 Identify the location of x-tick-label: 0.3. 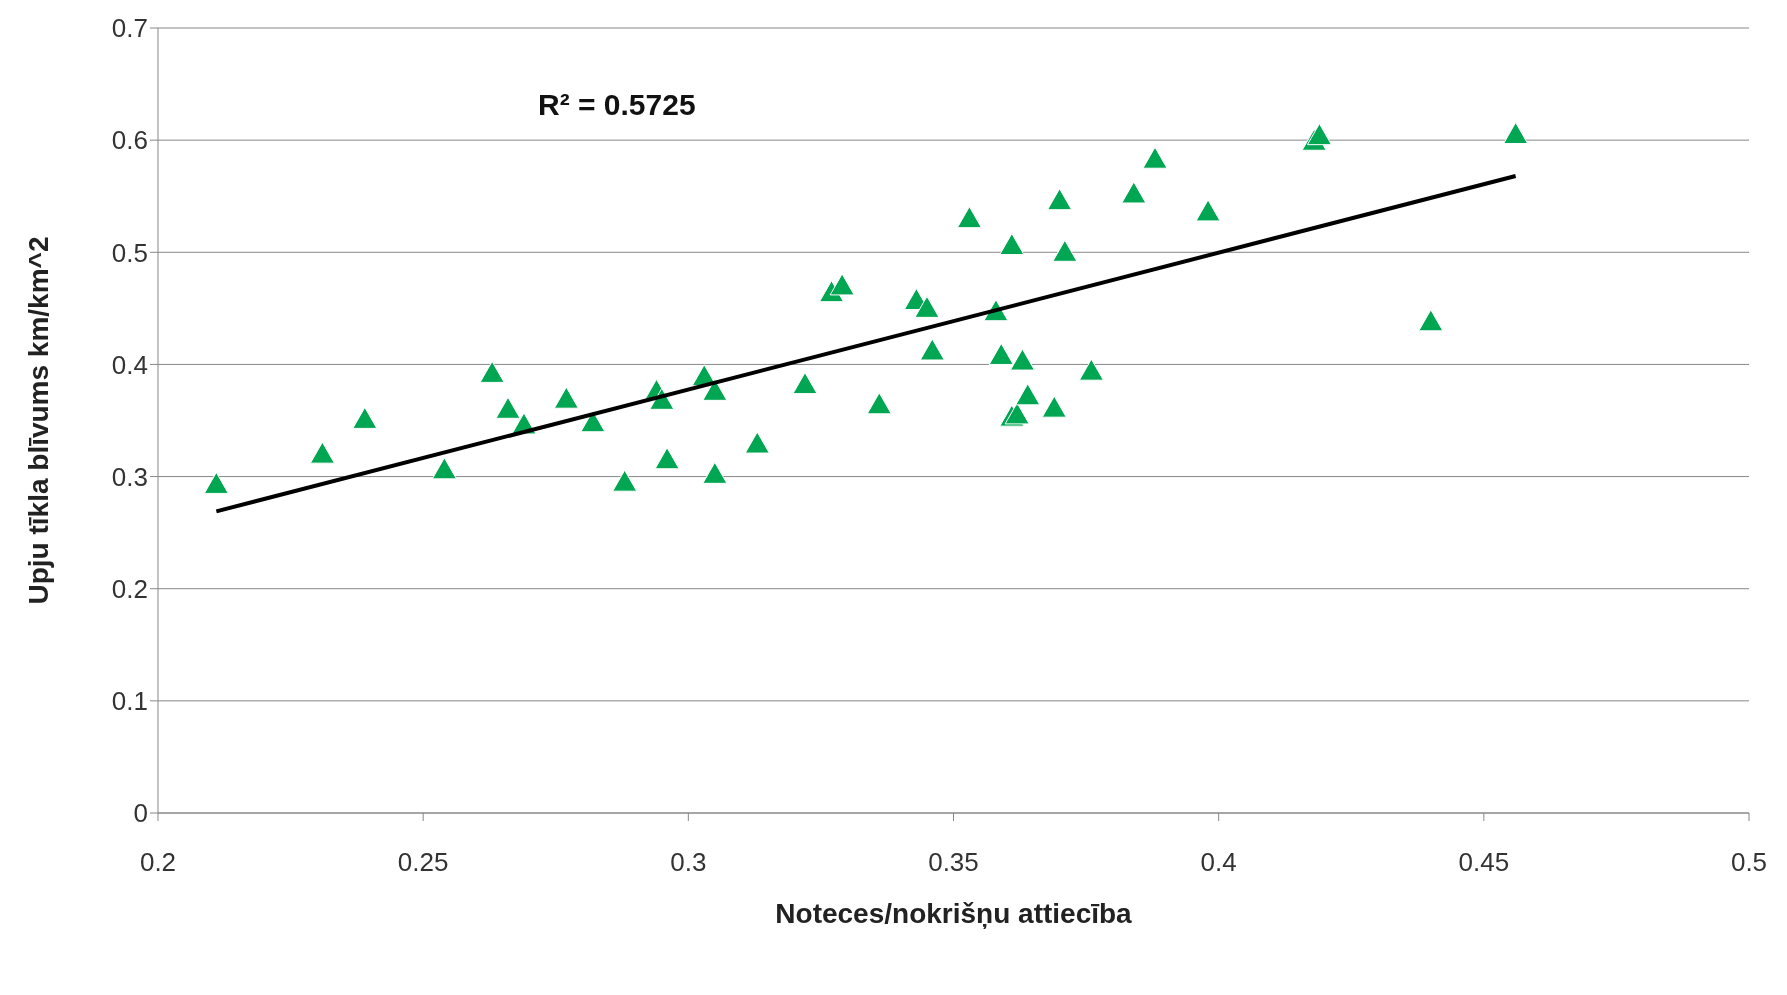
(688, 862).